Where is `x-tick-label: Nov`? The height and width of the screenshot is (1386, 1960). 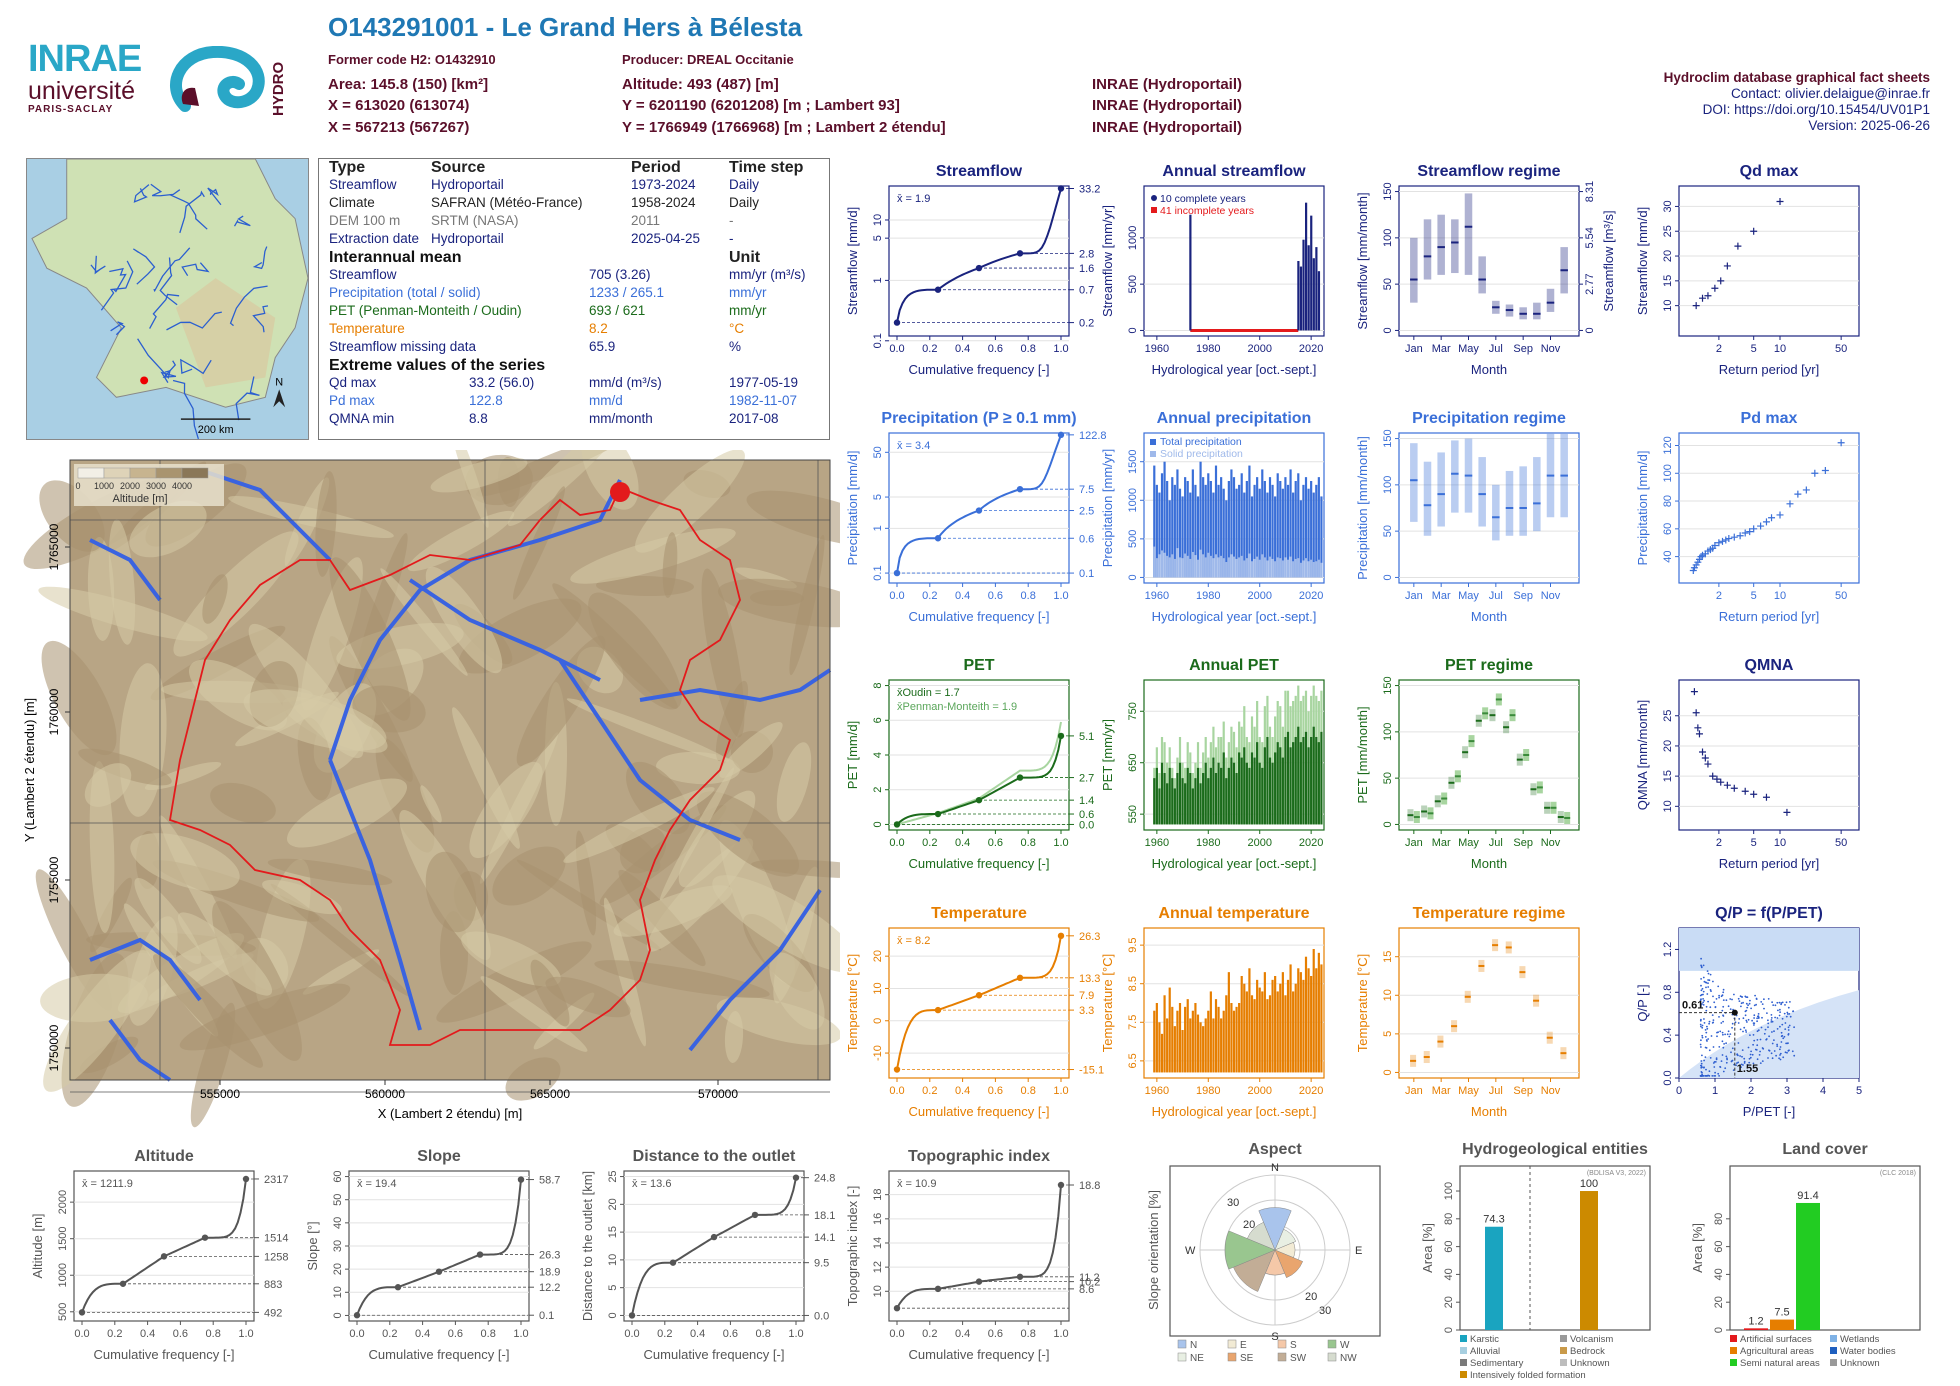 x-tick-label: Nov is located at coordinates (1551, 1091).